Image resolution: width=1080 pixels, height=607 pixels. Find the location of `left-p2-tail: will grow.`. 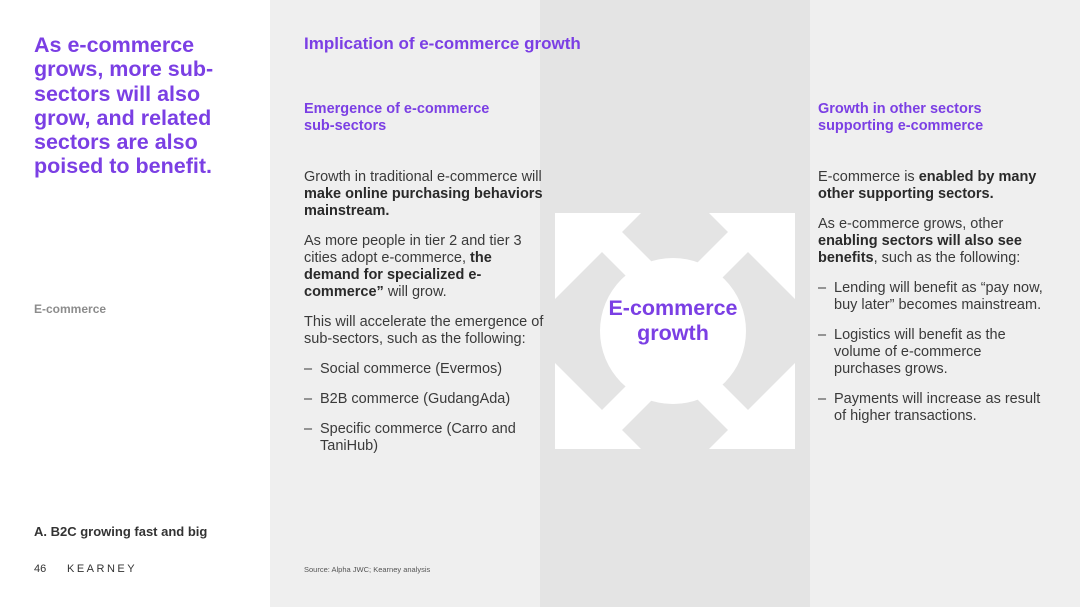

left-p2-tail: will grow. is located at coordinates (415, 292).